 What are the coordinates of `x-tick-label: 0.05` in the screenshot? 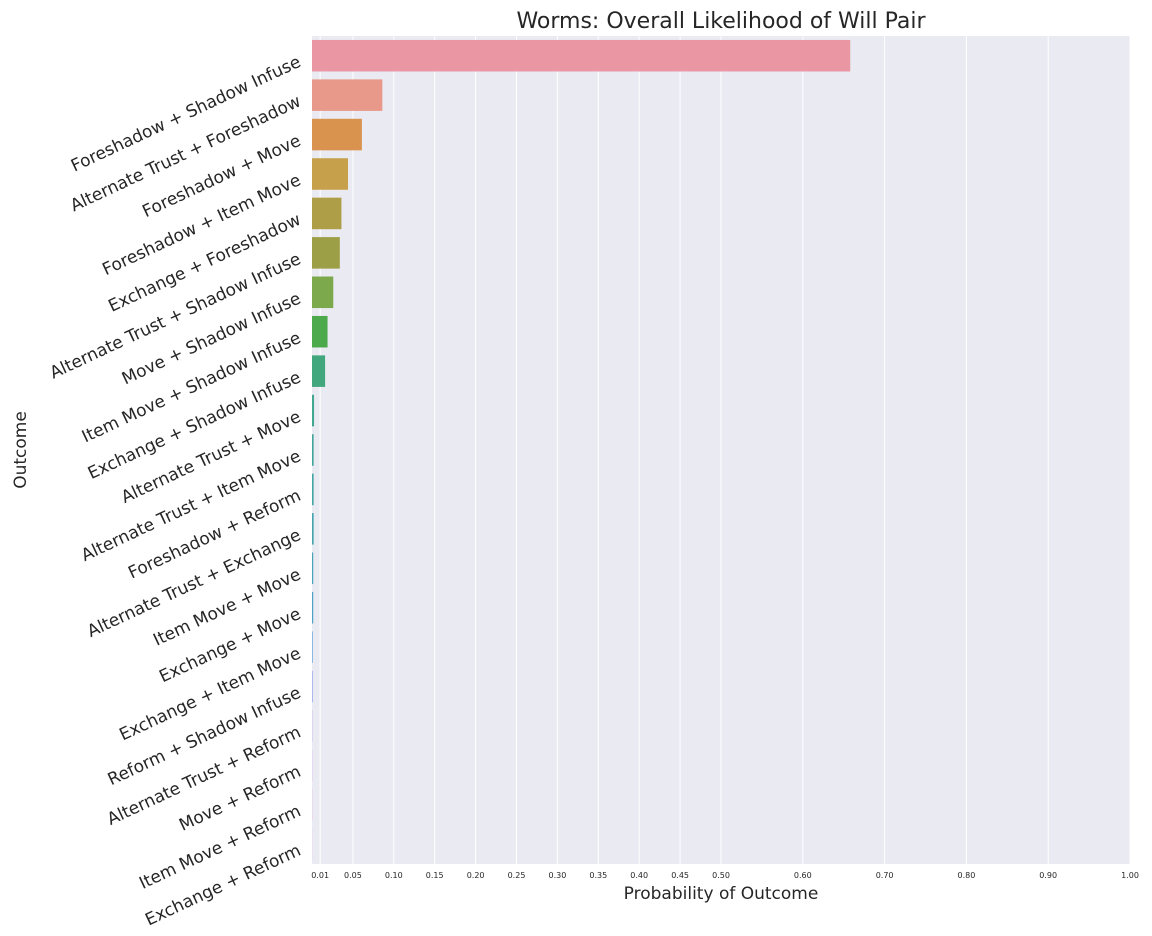 It's located at (353, 875).